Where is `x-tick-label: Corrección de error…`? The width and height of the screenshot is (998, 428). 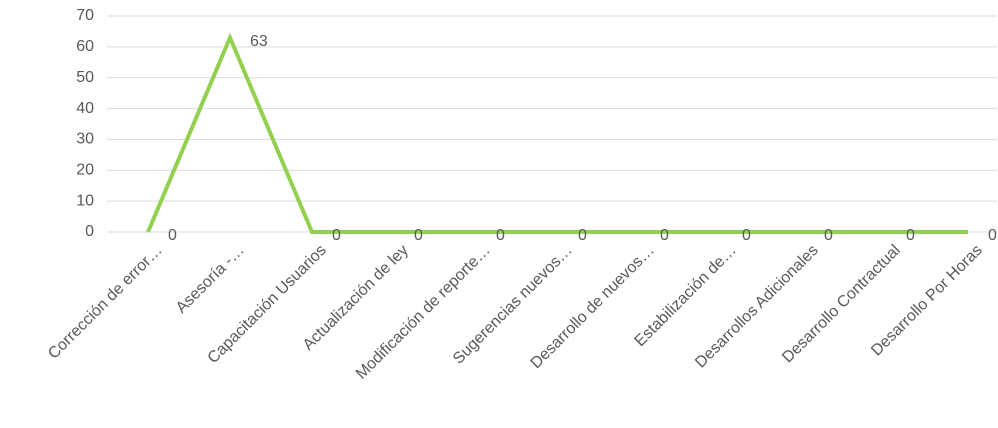
x-tick-label: Corrección de error… is located at coordinates (105, 302).